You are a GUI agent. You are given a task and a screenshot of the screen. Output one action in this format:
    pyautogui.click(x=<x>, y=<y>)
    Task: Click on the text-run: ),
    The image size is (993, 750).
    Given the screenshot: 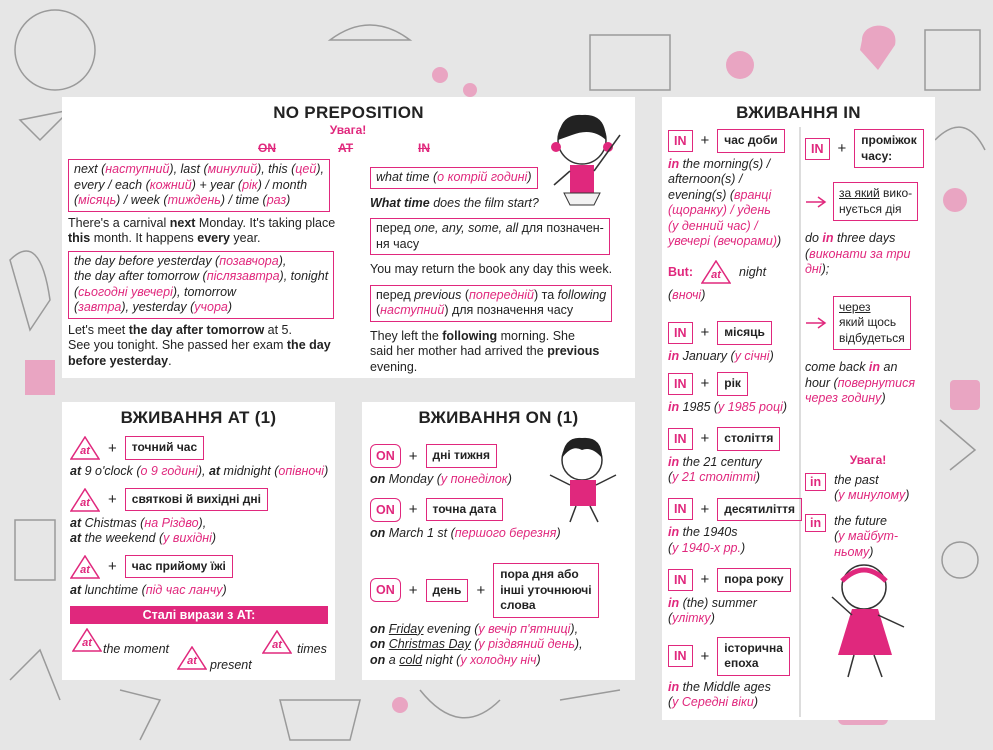 What is the action you would take?
    pyautogui.click(x=202, y=522)
    